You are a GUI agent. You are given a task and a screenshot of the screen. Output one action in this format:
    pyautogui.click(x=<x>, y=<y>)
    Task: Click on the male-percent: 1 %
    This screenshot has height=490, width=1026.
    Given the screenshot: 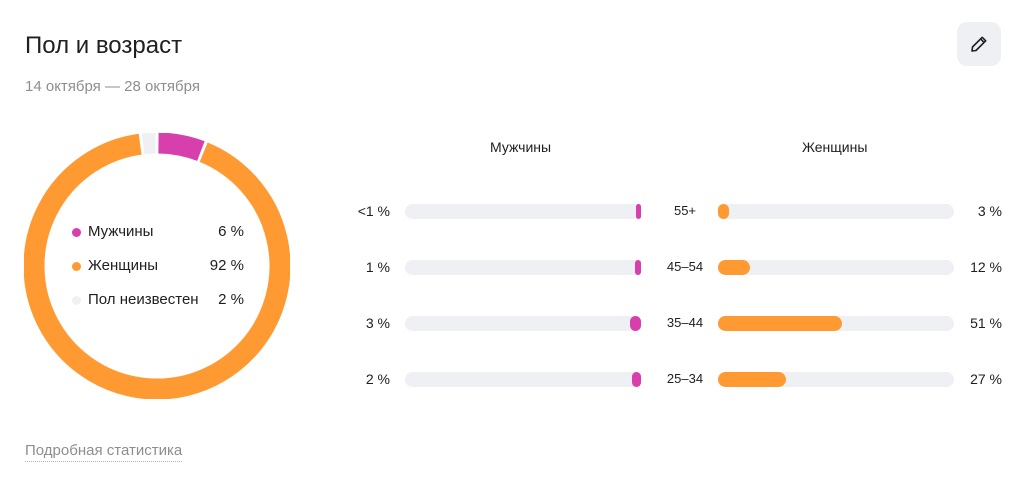 What is the action you would take?
    pyautogui.click(x=377, y=267)
    